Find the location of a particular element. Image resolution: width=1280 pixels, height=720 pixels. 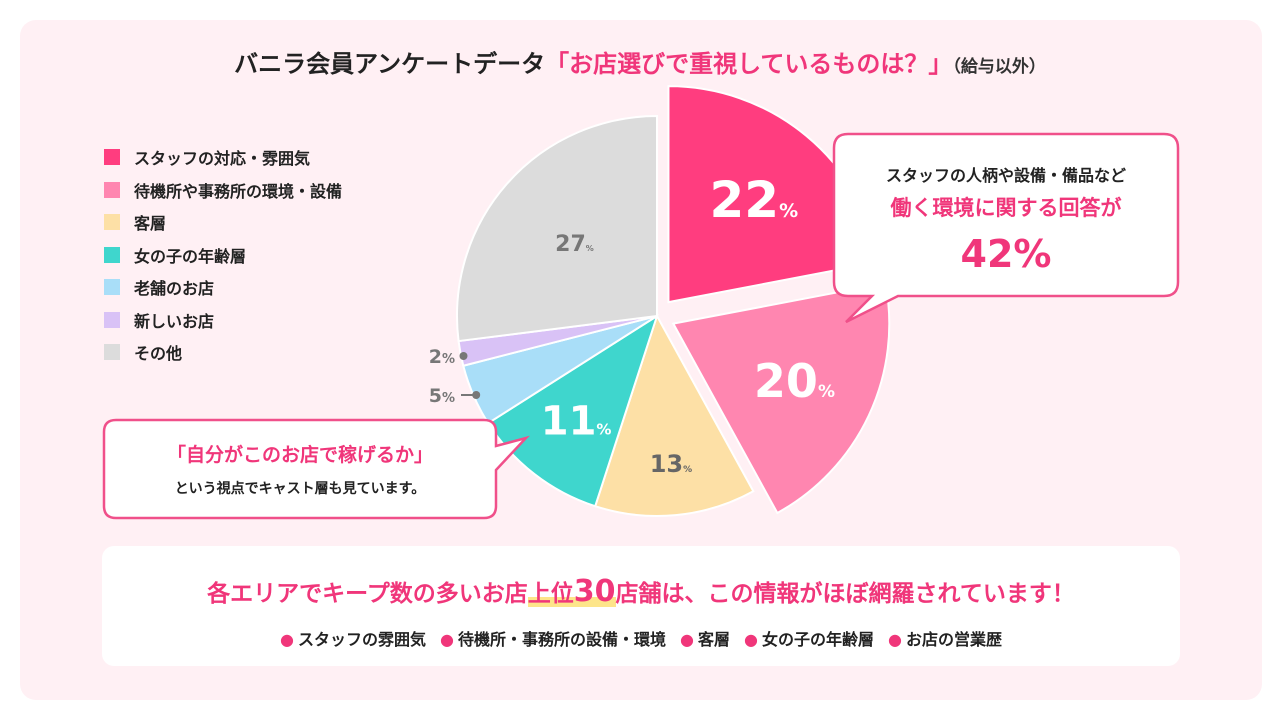

legend-item: 老舗のお店 is located at coordinates (223, 287).